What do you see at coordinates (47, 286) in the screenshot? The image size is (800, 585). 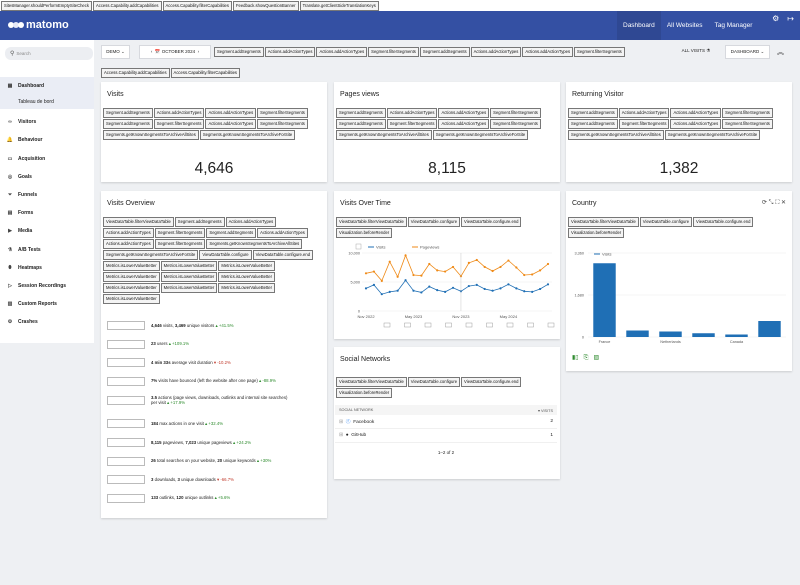 I see `sidebar-item-session-recordings: ▷ Session Recordings` at bounding box center [47, 286].